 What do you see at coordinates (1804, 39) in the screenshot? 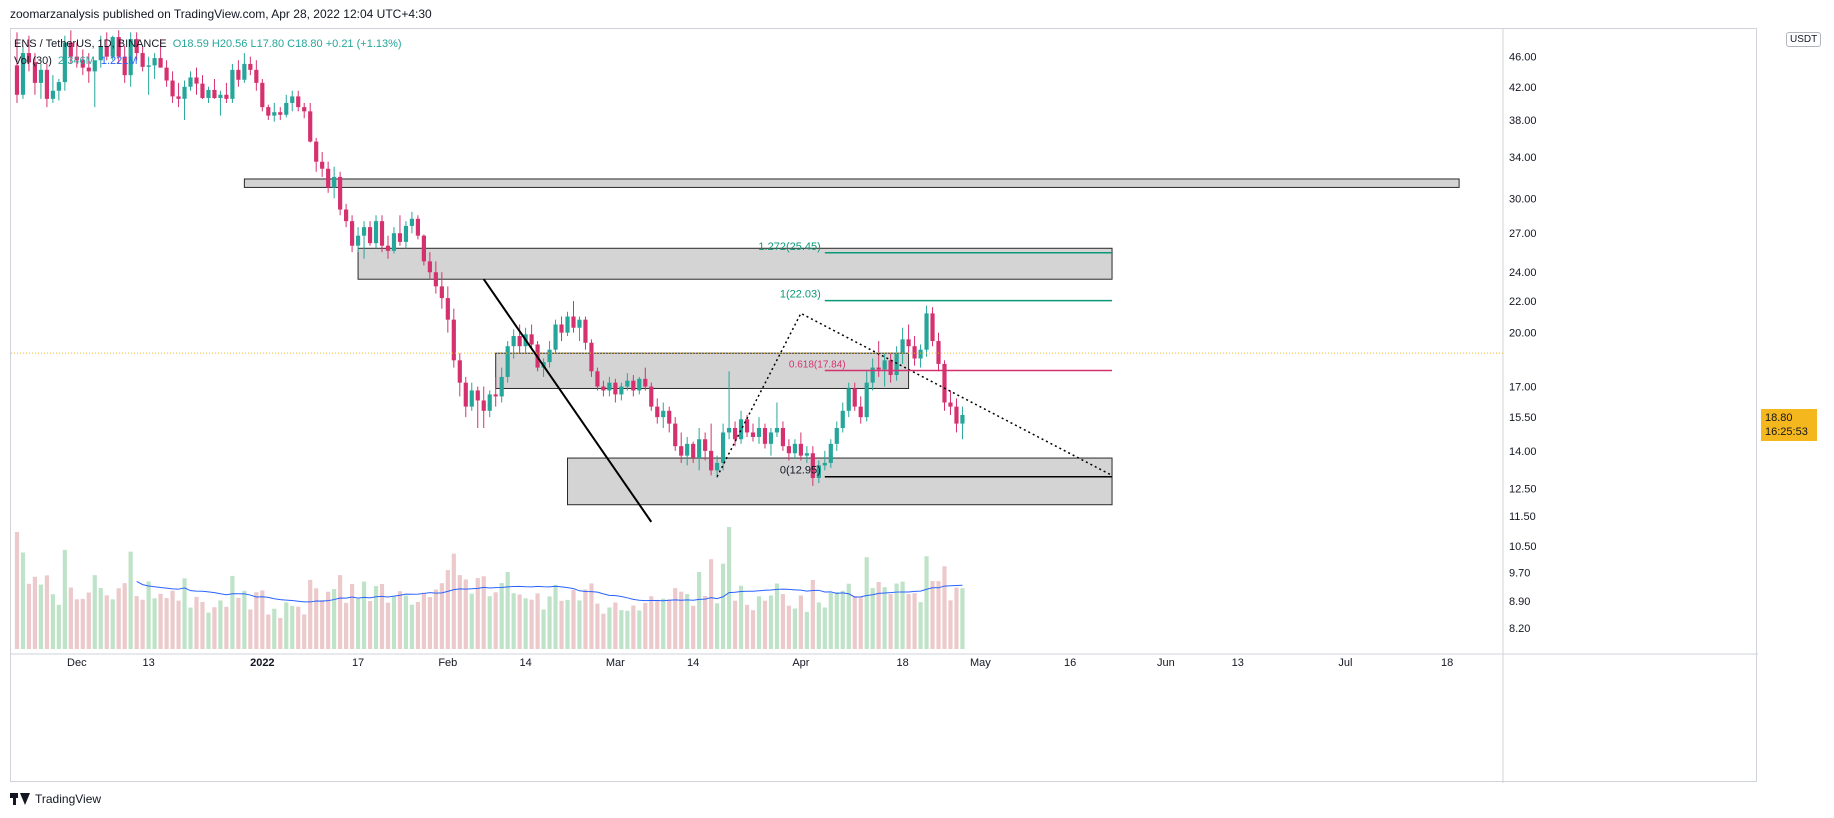
I see `currency-button: USDT` at bounding box center [1804, 39].